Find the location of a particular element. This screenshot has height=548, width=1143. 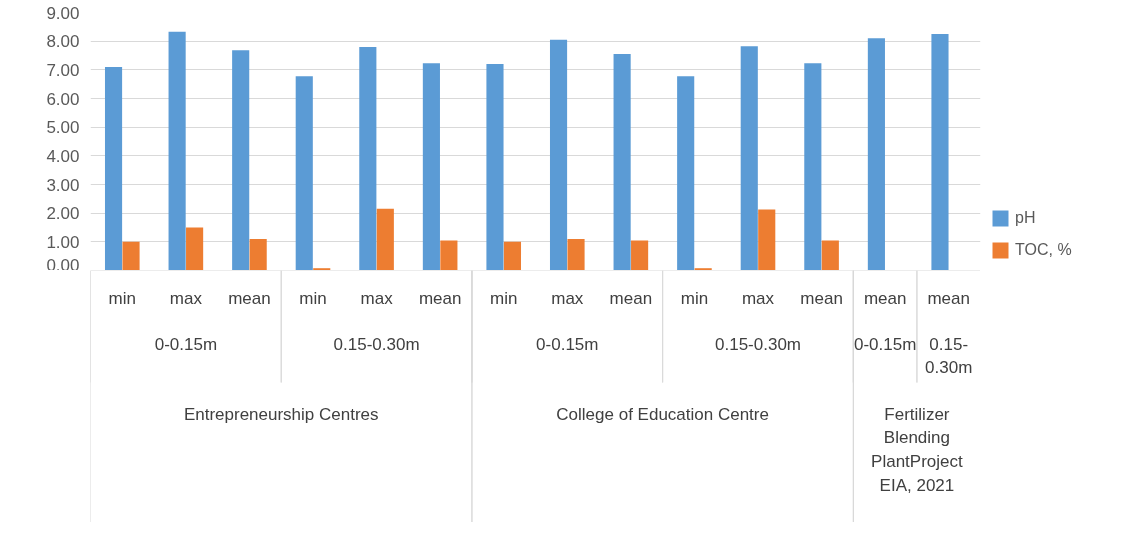

legend-label: pH is located at coordinates (1026, 218).